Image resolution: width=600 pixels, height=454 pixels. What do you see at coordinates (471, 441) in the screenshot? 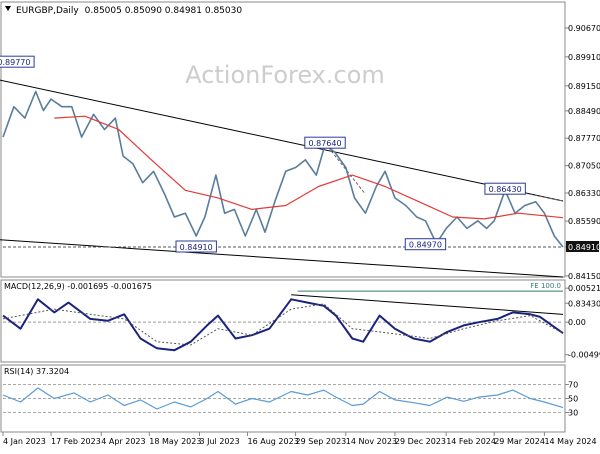
I see `x-tick-label: 14 Feb 2024` at bounding box center [471, 441].